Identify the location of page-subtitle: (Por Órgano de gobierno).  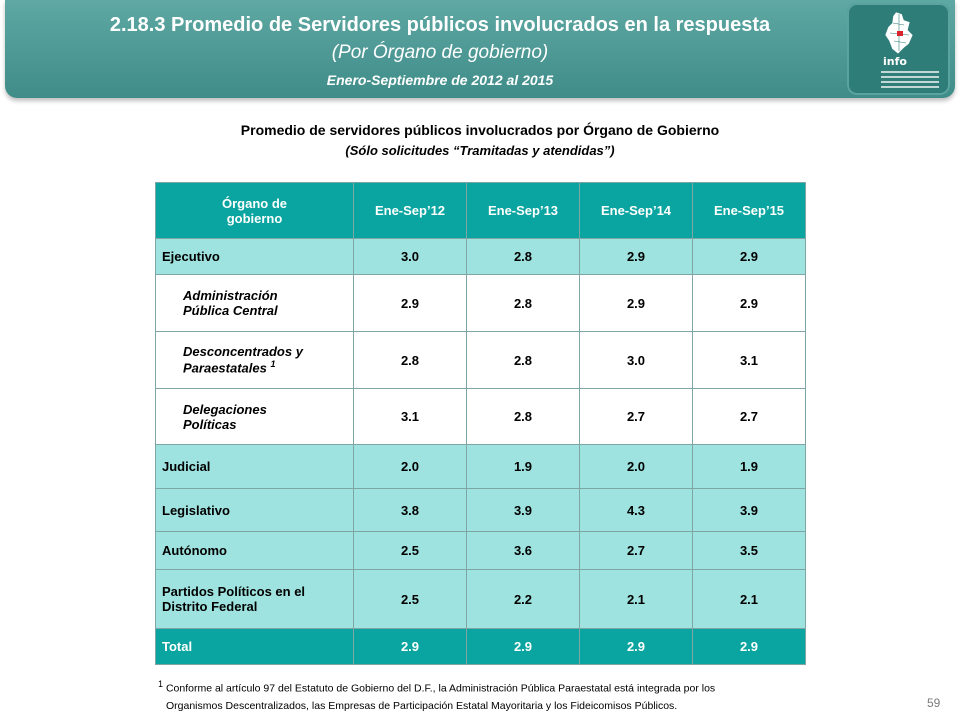
(440, 52).